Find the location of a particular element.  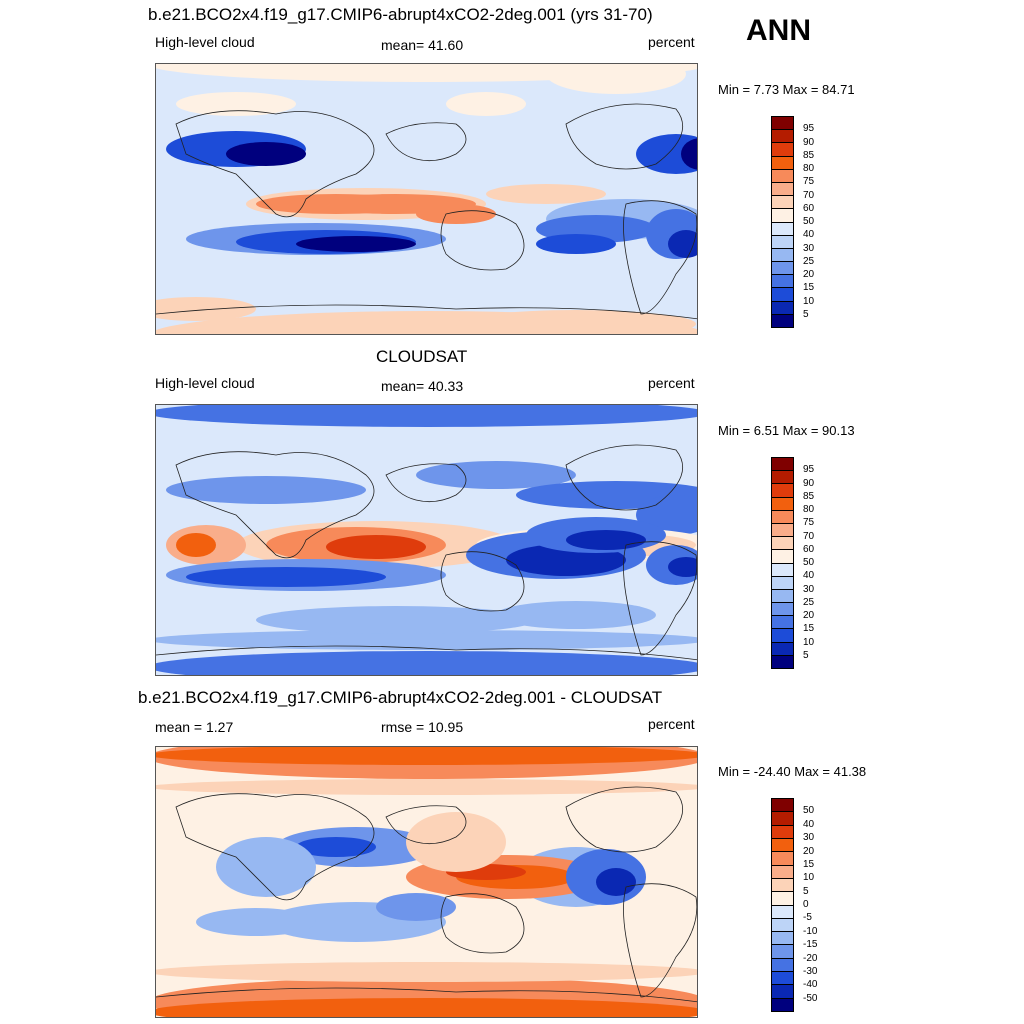

panel2-map is located at coordinates (426, 540).